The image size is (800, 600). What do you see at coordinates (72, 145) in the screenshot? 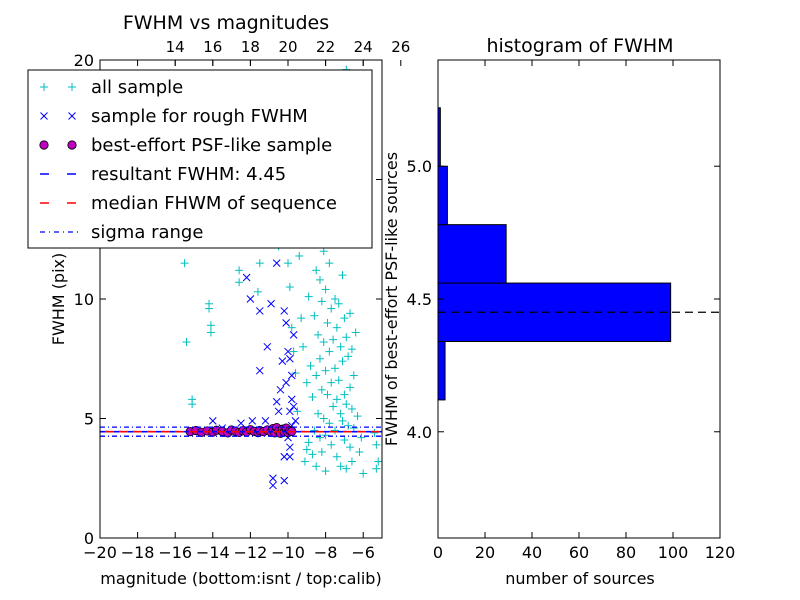
I see `legend-marker` at bounding box center [72, 145].